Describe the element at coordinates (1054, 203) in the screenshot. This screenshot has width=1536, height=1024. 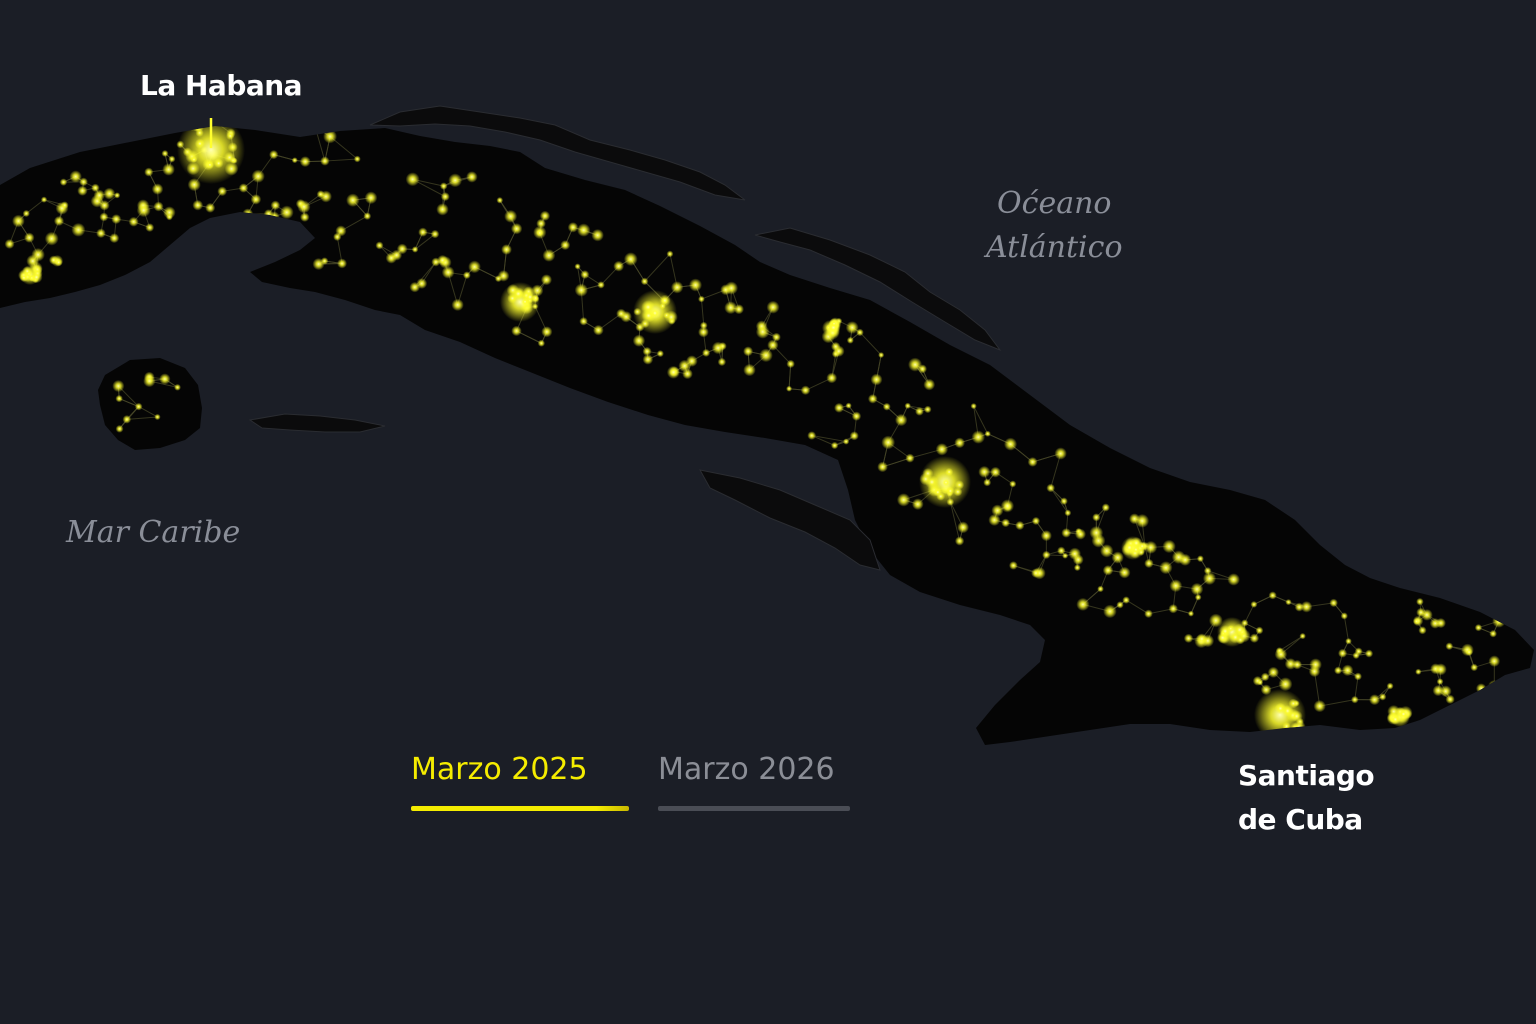
I see `ocean-label-line1: Oćeano` at that location.